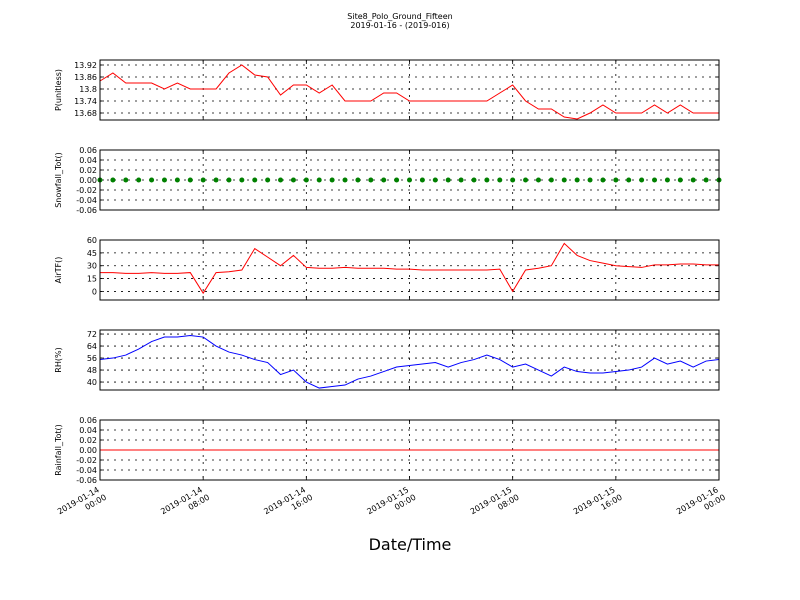 The image size is (800, 600). What do you see at coordinates (58, 180) in the screenshot?
I see `y-axis-label: Snowfall_Tot()` at bounding box center [58, 180].